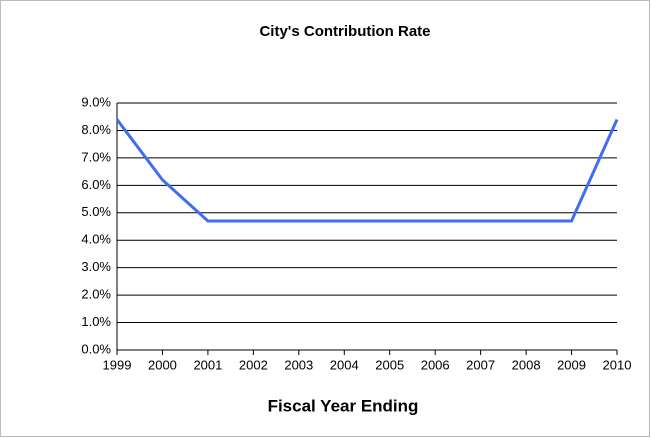  I want to click on y-tick-label: 6.0%, so click(96, 184).